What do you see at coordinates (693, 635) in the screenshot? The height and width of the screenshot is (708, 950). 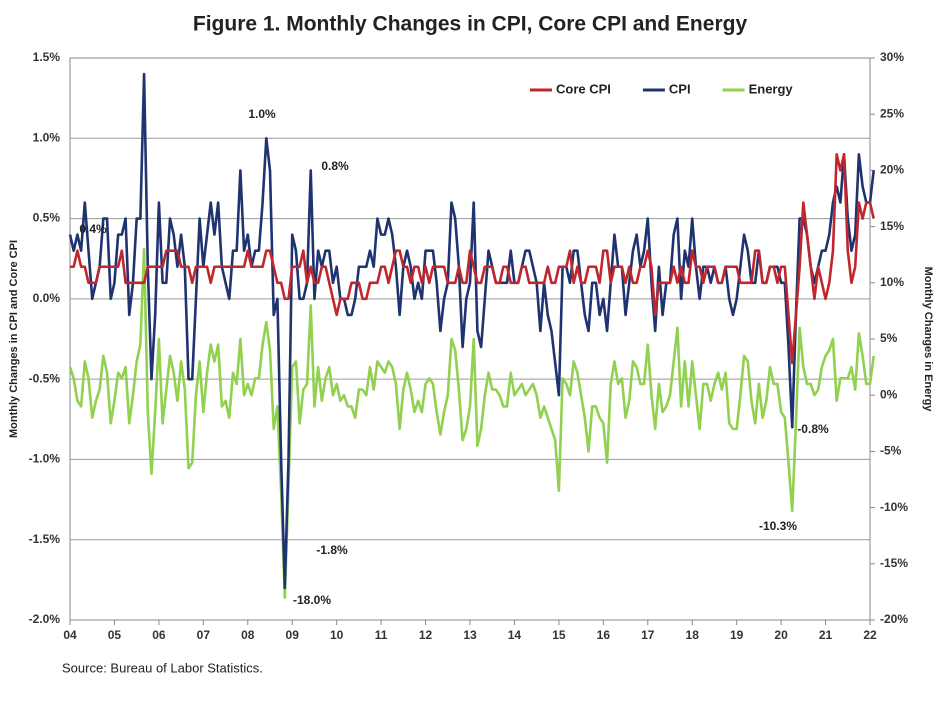 I see `x-tick-label: 18` at bounding box center [693, 635].